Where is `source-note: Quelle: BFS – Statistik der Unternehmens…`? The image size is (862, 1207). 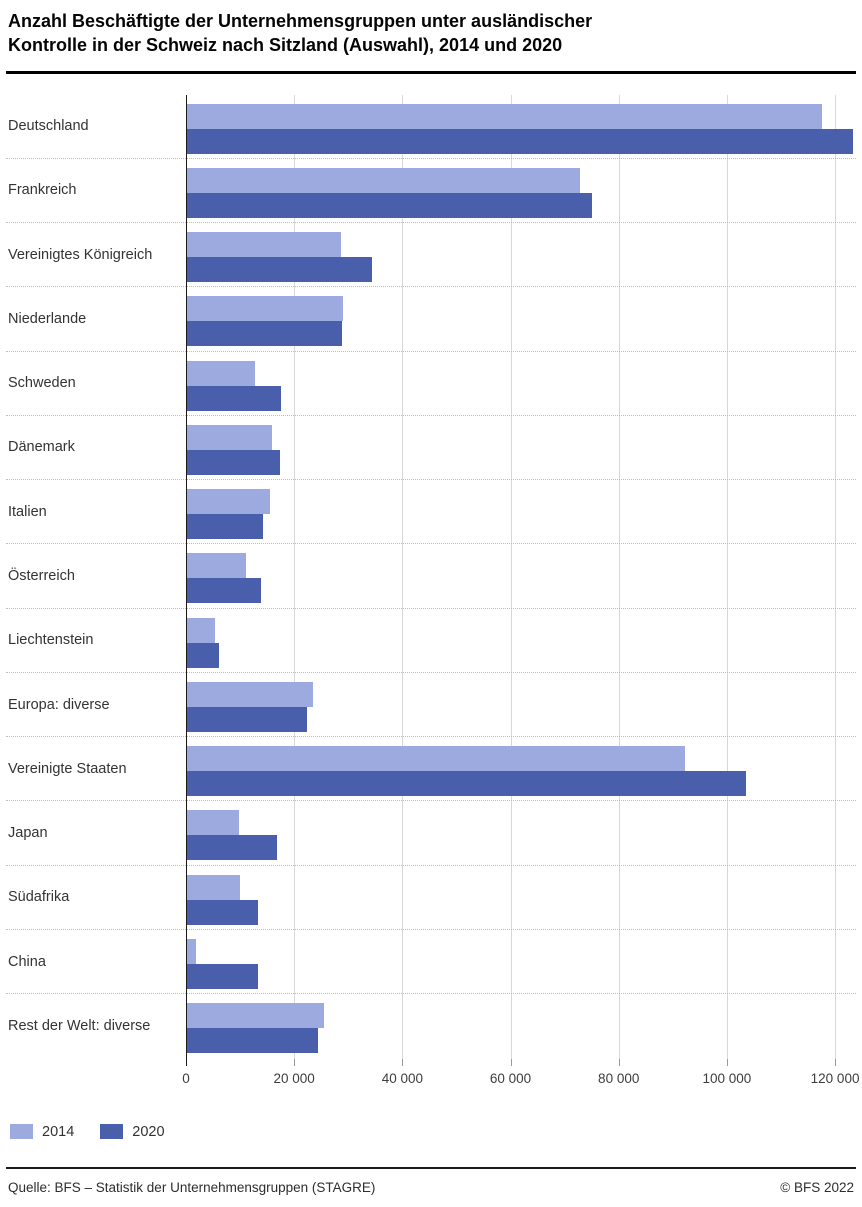
source-note: Quelle: BFS – Statistik der Unternehmens… is located at coordinates (192, 1187).